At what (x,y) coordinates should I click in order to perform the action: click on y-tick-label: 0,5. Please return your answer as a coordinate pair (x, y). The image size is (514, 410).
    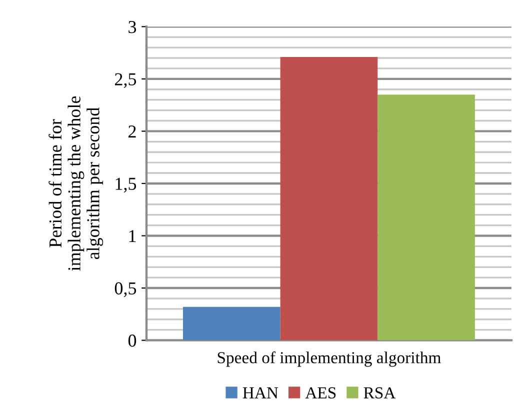
    Looking at the image, I should click on (125, 290).